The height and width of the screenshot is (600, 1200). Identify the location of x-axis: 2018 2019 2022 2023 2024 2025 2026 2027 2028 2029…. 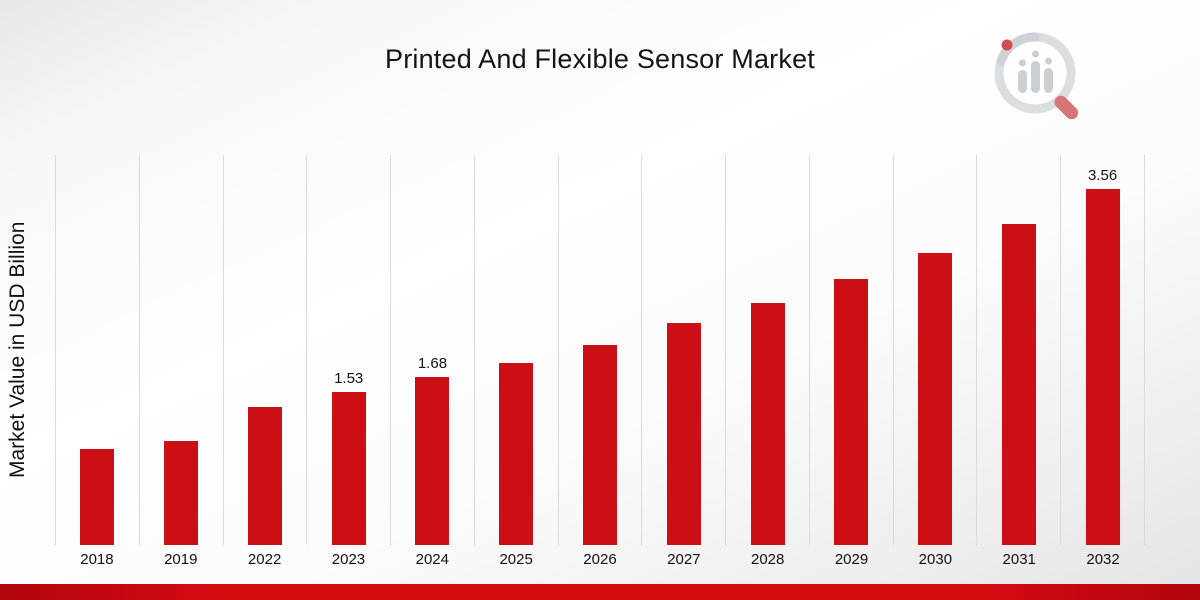
(600, 559).